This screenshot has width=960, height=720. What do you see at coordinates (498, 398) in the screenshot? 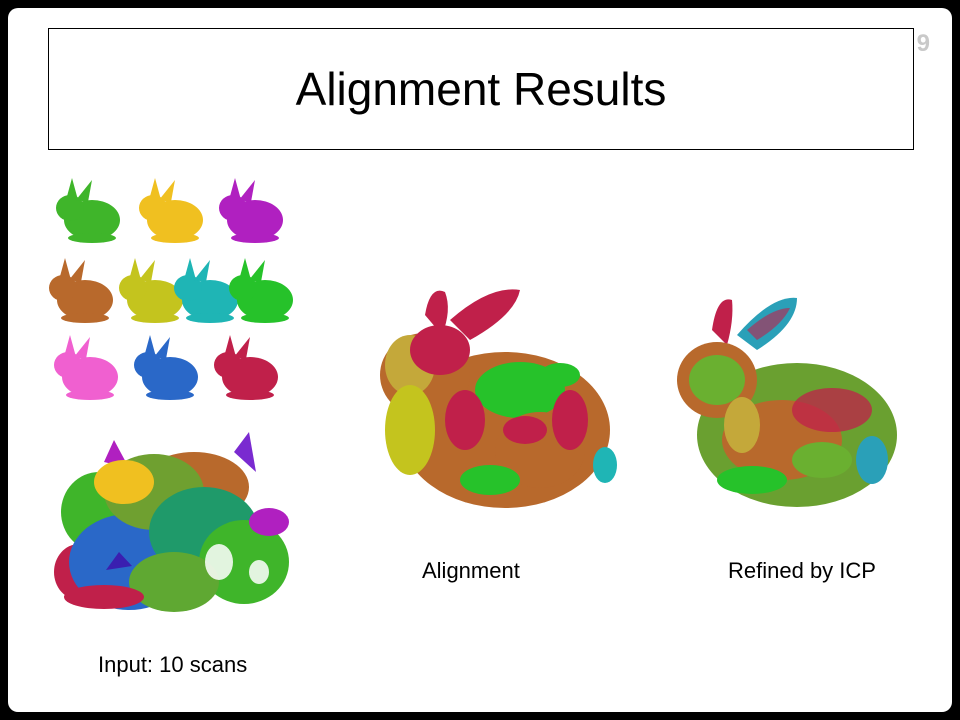
I see `alignment-bunny-image` at bounding box center [498, 398].